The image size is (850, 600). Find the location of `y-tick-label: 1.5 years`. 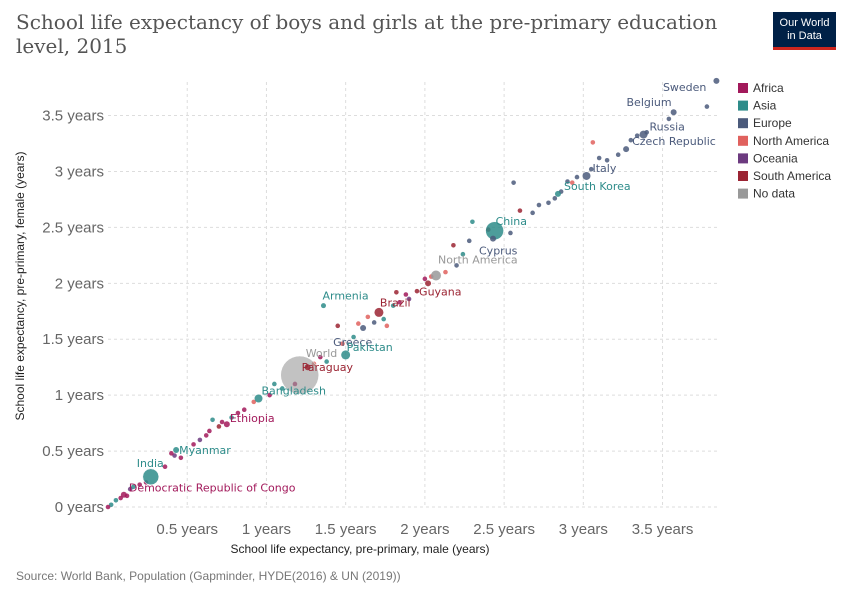

y-tick-label: 1.5 years is located at coordinates (73, 339).